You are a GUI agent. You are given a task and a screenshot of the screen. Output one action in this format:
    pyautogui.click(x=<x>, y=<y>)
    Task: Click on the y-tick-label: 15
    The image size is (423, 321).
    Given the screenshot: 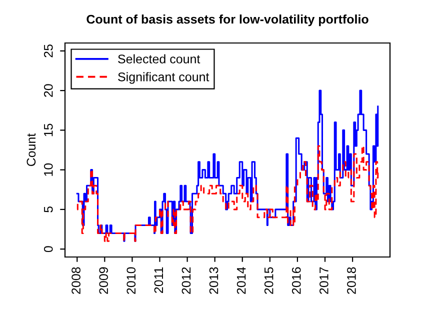 What is the action you would take?
    pyautogui.click(x=48, y=130)
    